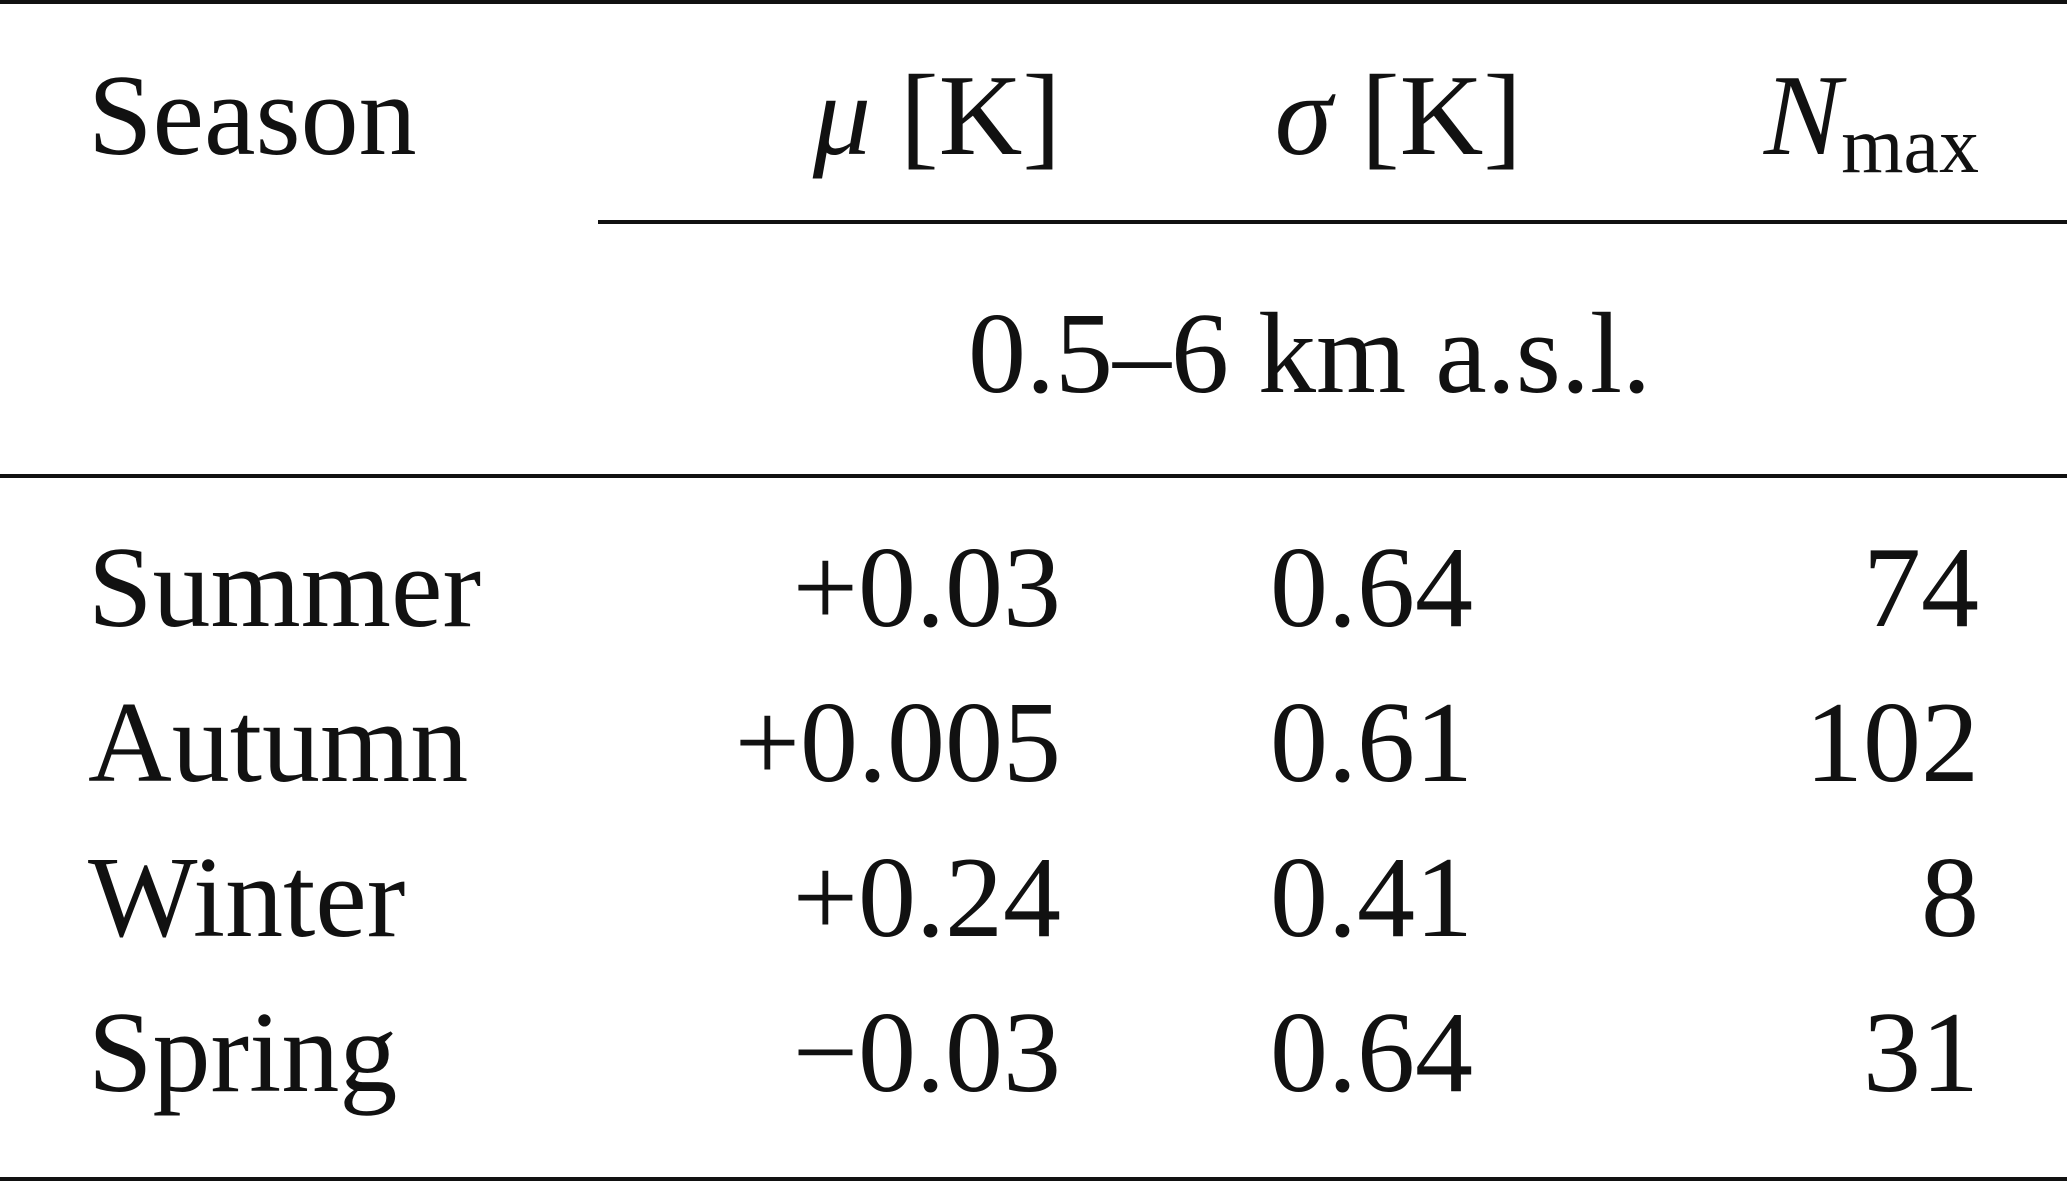 Image resolution: width=2067 pixels, height=1185 pixels. I want to click on table-row-mu: +0.24, so click(926, 898).